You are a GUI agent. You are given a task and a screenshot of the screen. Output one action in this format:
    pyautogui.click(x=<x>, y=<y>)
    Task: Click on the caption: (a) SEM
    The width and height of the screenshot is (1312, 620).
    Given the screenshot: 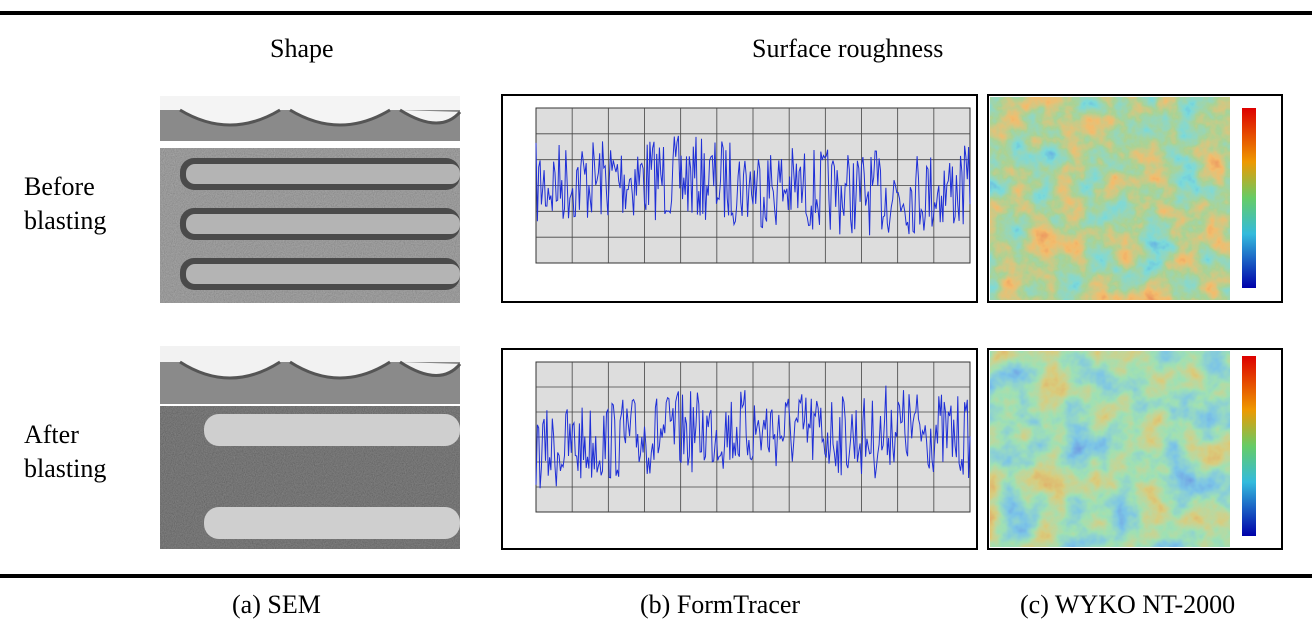 What is the action you would take?
    pyautogui.click(x=276, y=604)
    